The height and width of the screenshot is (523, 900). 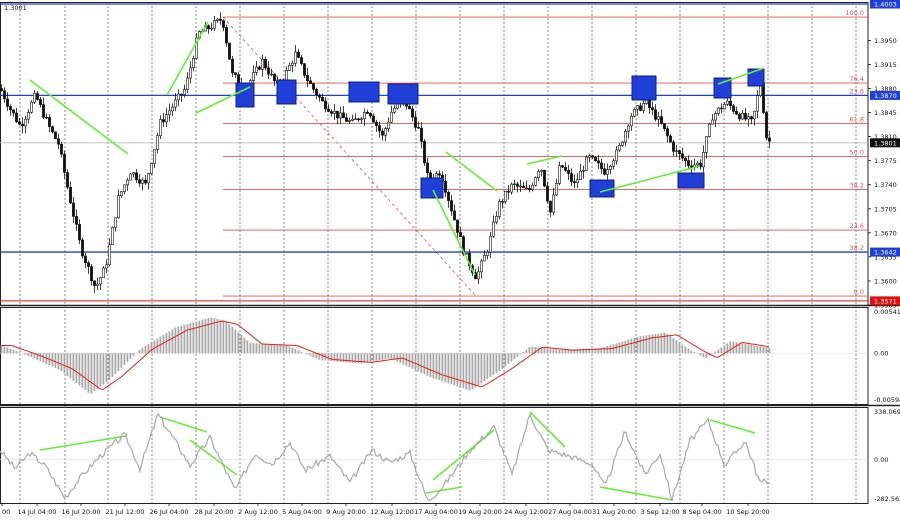 I want to click on axis-tick-label: 1.3600, so click(x=885, y=281).